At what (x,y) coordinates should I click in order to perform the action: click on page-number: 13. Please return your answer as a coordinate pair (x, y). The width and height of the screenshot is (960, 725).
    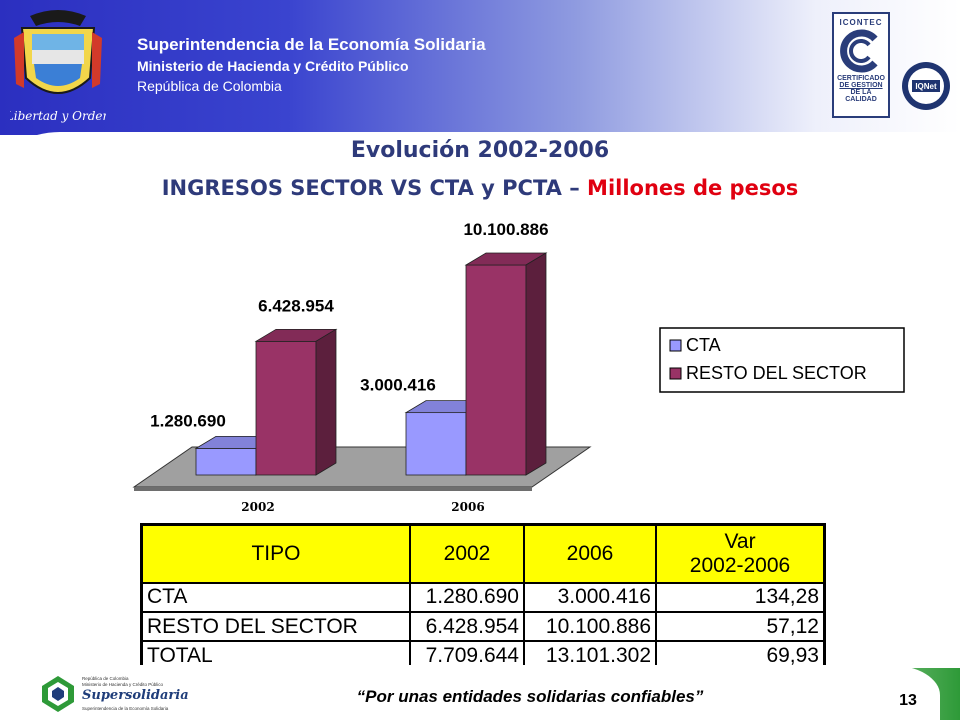
    Looking at the image, I should click on (908, 700).